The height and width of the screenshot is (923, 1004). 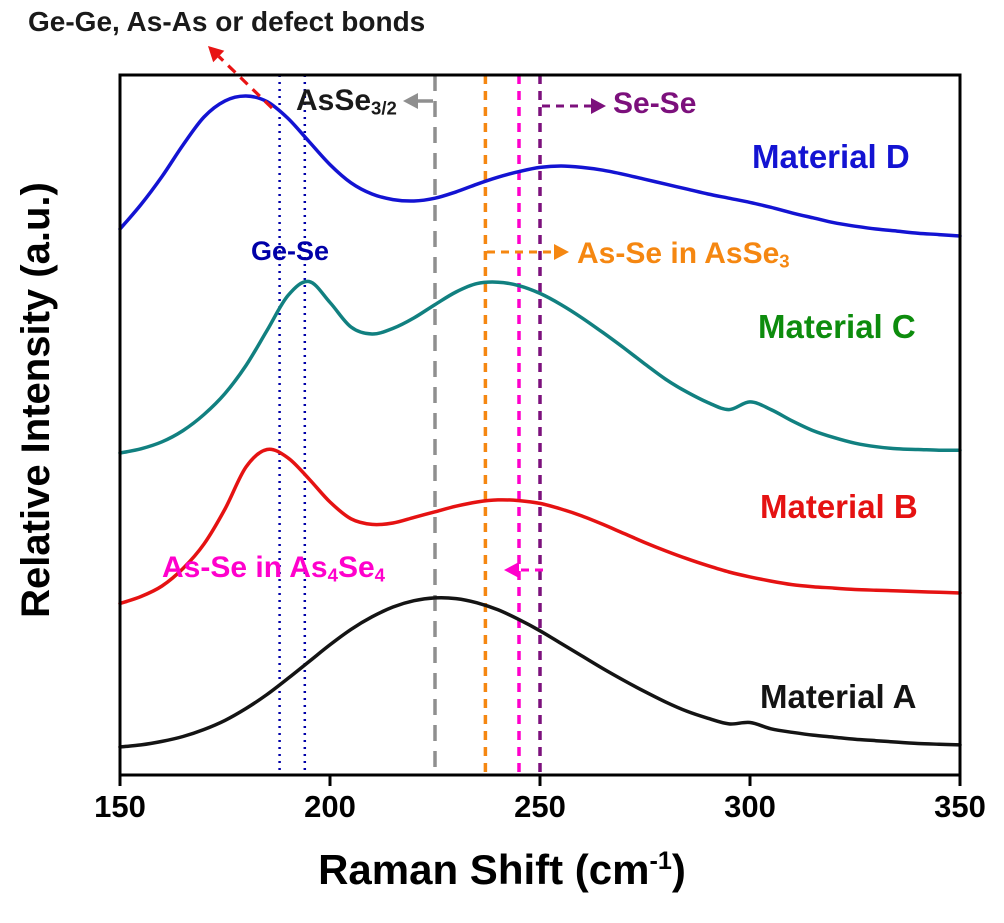 I want to click on y-axis-title: Relative Intensity (a.u.), so click(x=36, y=400).